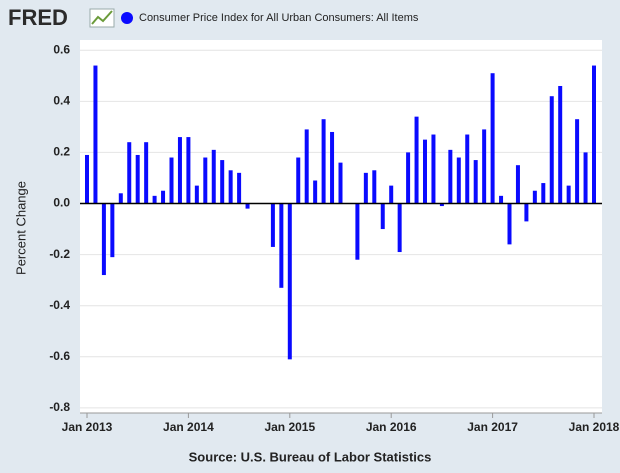  Describe the element at coordinates (102, 18) in the screenshot. I see `logo-icon` at that location.